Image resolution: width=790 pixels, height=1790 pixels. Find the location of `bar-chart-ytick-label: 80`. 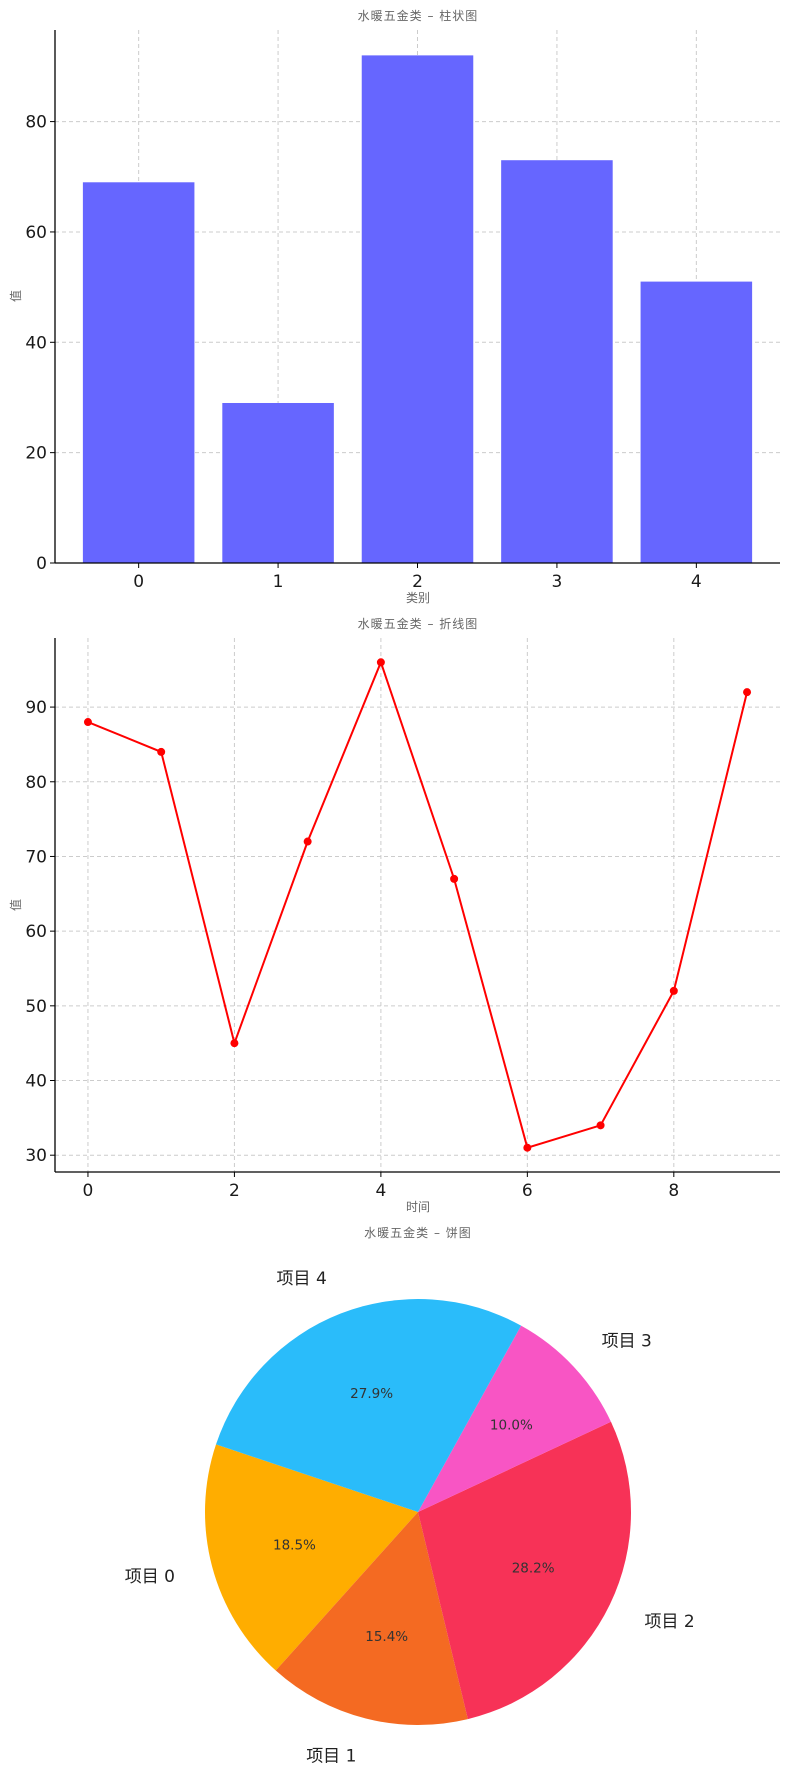

bar-chart-ytick-label: 80 is located at coordinates (36, 123).